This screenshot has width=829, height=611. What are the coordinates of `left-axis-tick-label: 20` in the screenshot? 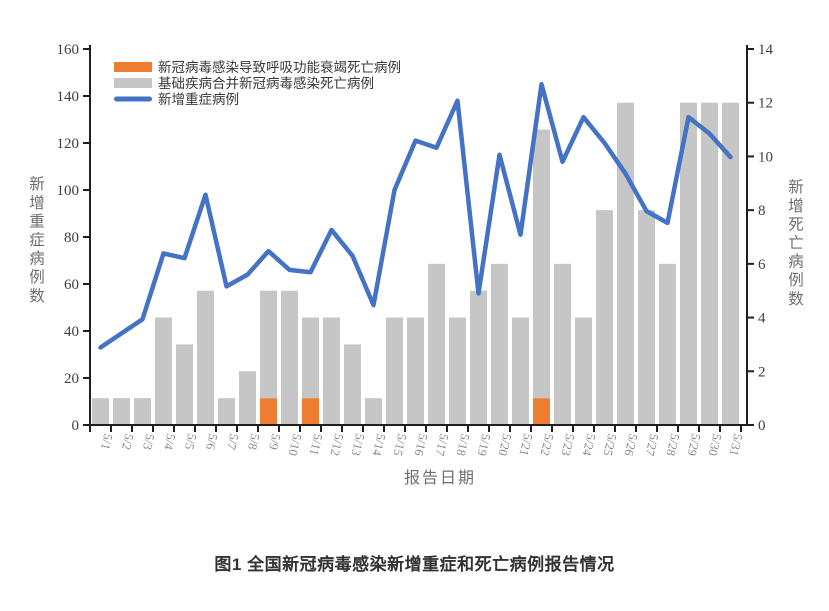 It's located at (71, 379).